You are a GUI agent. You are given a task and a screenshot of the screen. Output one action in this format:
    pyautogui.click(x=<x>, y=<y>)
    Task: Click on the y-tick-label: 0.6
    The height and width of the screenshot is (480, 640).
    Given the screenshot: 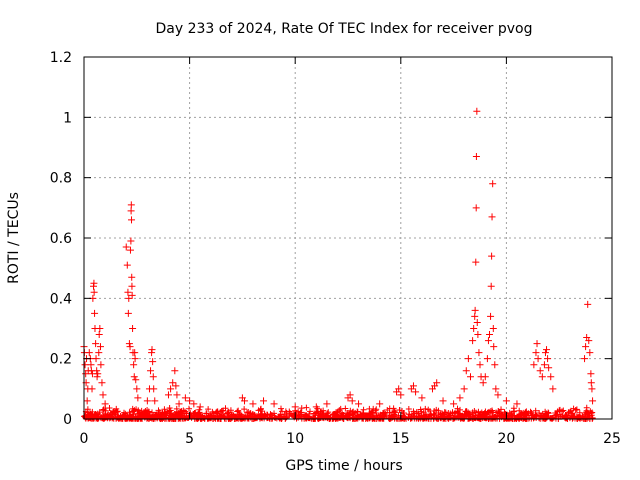 What is the action you would take?
    pyautogui.click(x=61, y=239)
    